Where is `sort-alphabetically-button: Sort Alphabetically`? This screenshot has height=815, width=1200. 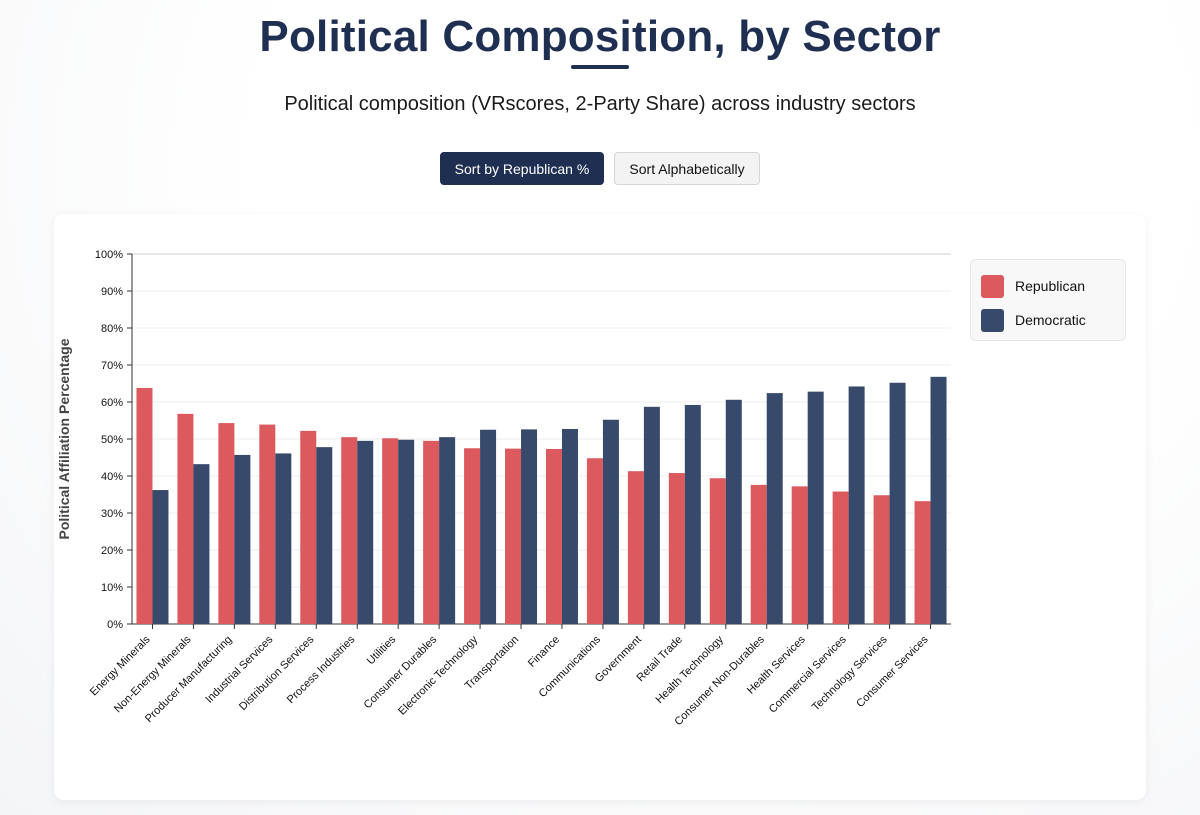
sort-alphabetically-button: Sort Alphabetically is located at coordinates (687, 168).